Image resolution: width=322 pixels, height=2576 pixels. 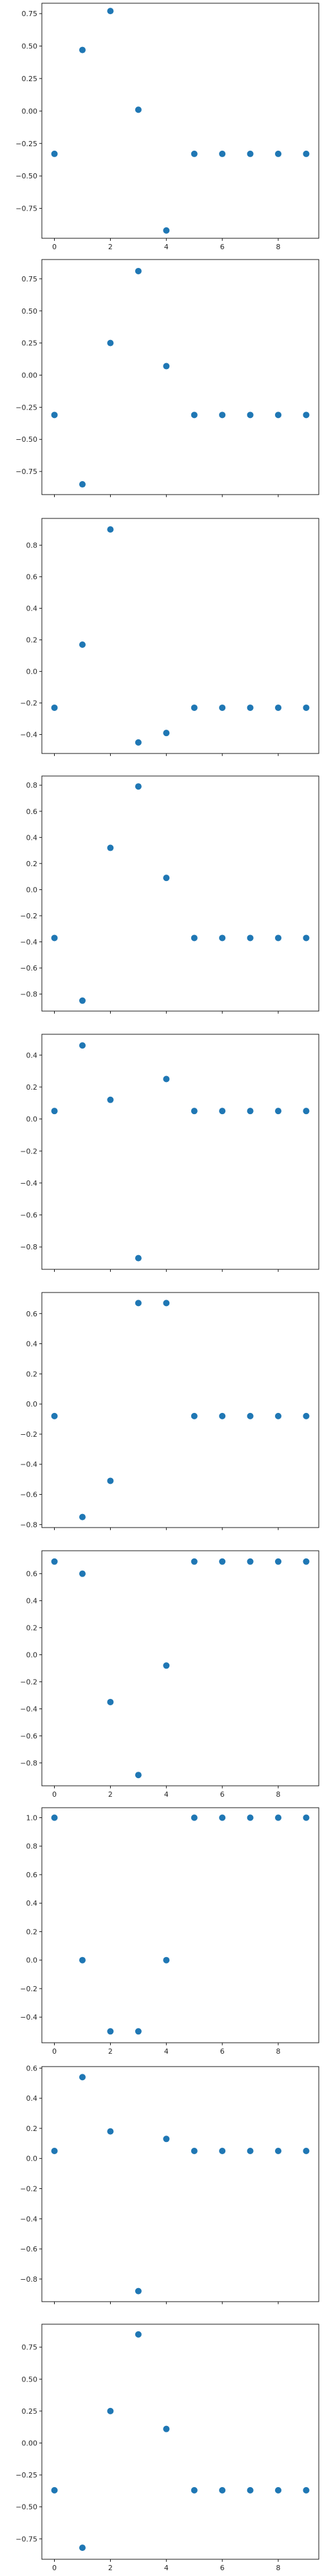 What do you see at coordinates (30, 376) in the screenshot?
I see `y-tick-label: 0.00` at bounding box center [30, 376].